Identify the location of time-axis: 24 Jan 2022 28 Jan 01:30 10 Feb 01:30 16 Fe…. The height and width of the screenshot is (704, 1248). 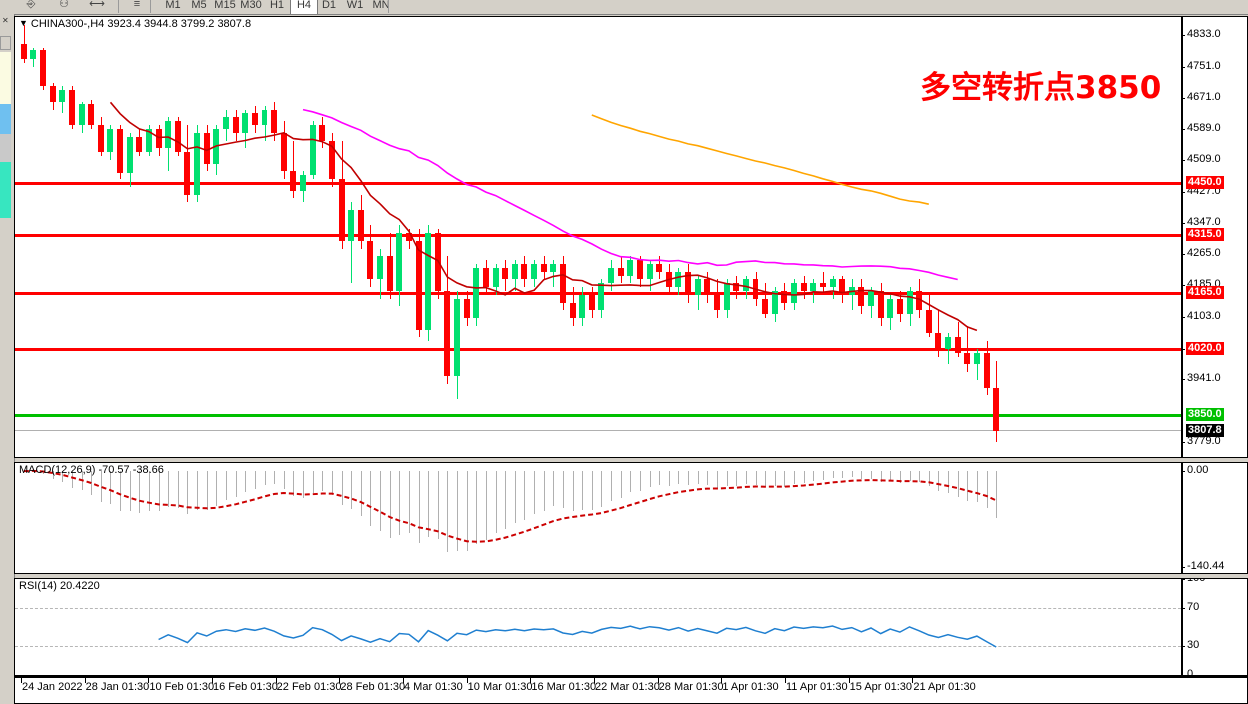
(631, 690).